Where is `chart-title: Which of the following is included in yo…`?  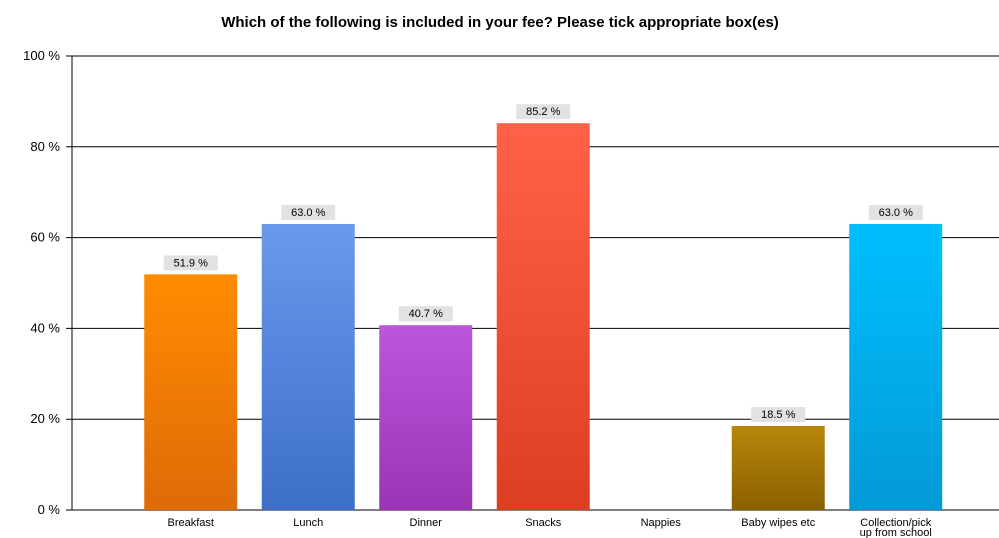 chart-title: Which of the following is included in yo… is located at coordinates (500, 22).